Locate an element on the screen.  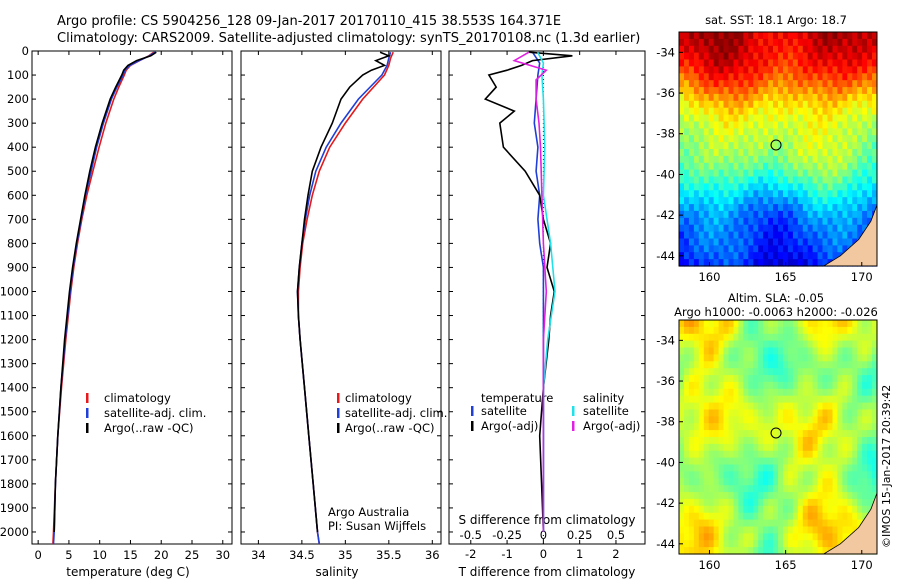
legend-title-temperature: temperature is located at coordinates (517, 398).